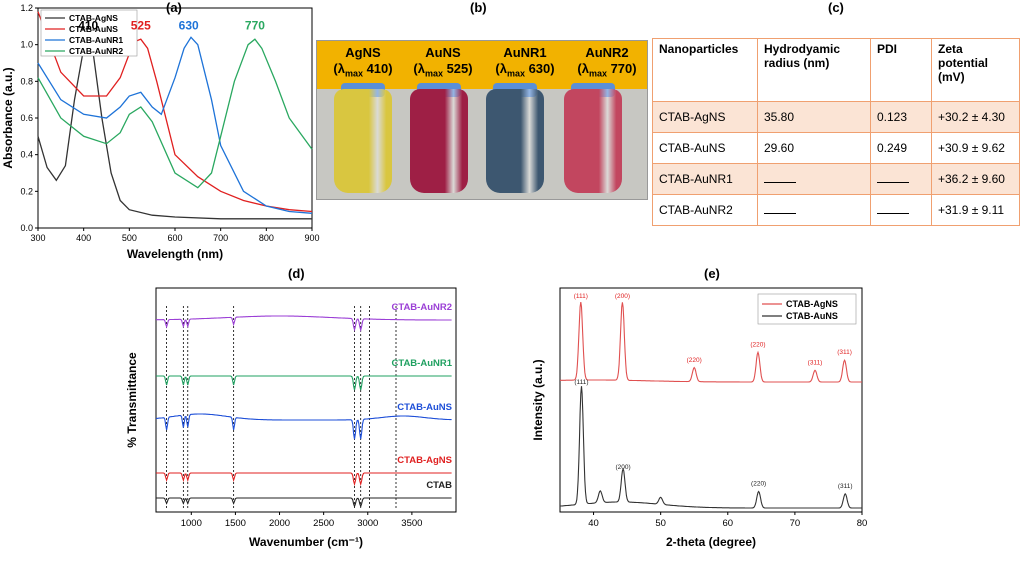 This screenshot has height=564, width=1024. Describe the element at coordinates (901, 70) in the screenshot. I see `table-header: PDI` at that location.